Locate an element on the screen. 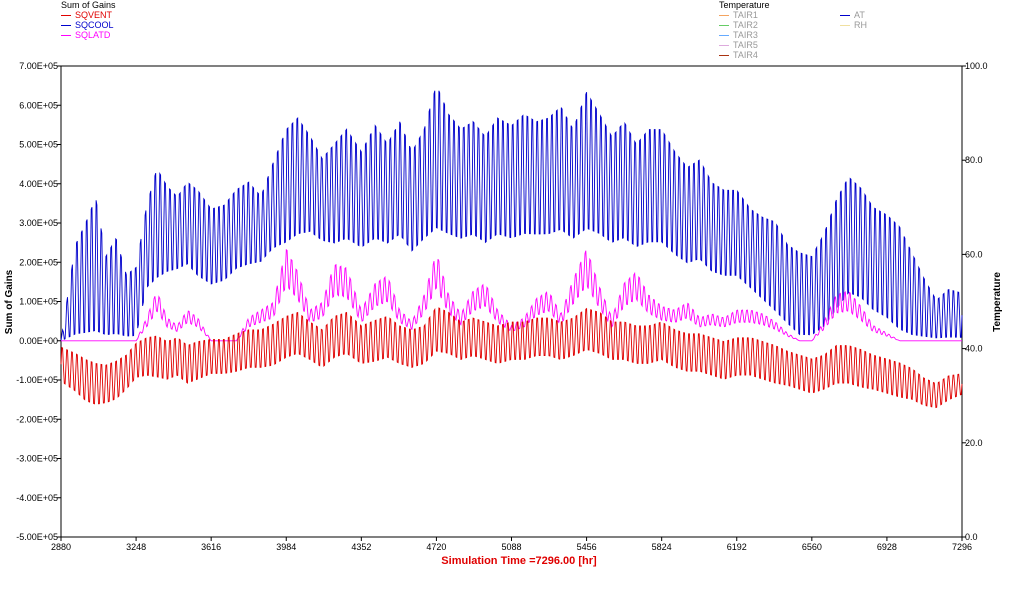 The width and height of the screenshot is (1024, 590). y-tick-label-left: 2.00E+05 is located at coordinates (38, 262).